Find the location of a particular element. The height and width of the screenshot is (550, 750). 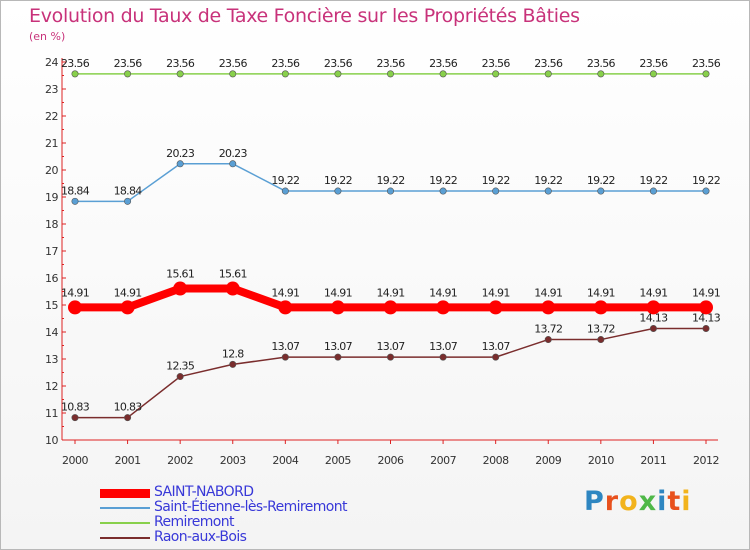

legend-swatch-remiremont is located at coordinates (125, 522).